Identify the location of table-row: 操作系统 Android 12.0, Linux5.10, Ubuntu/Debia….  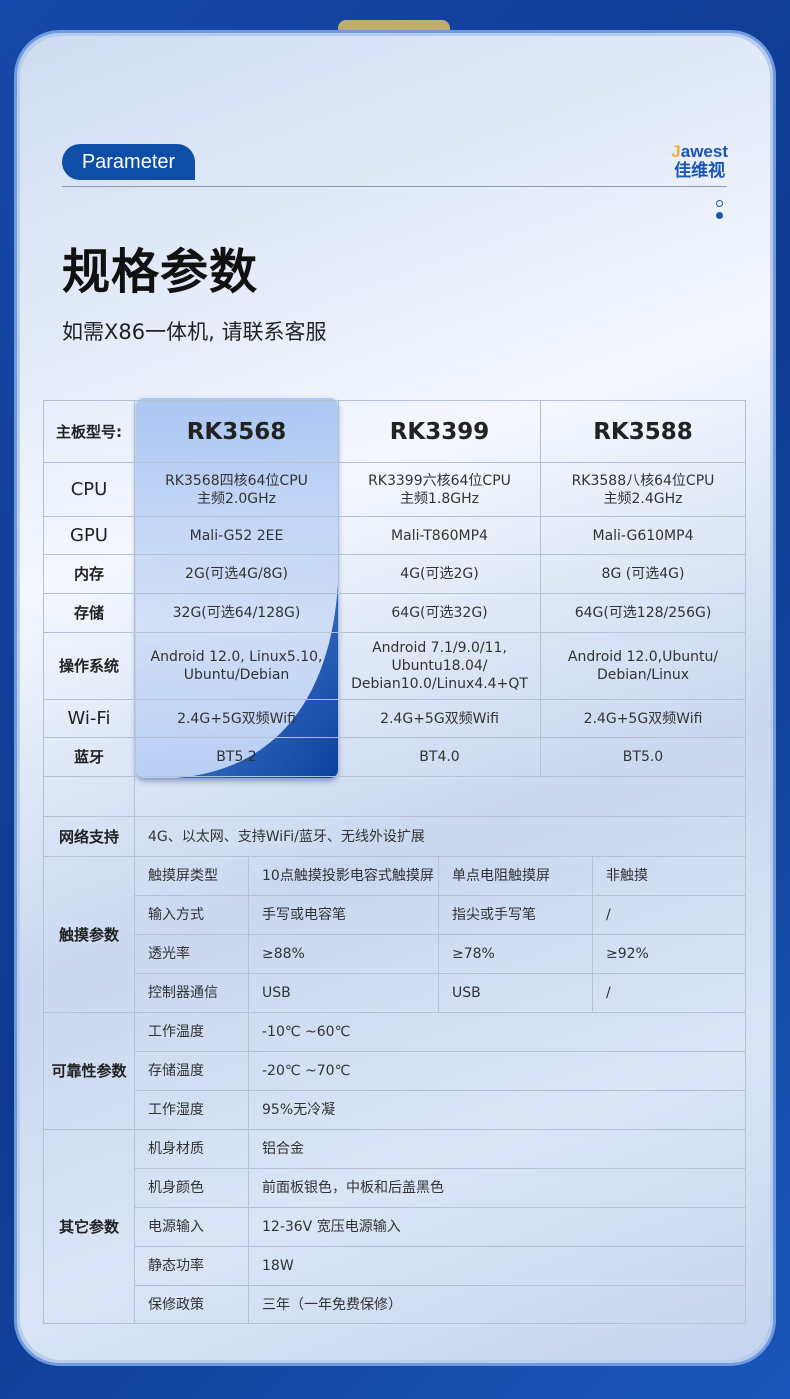
(394, 666).